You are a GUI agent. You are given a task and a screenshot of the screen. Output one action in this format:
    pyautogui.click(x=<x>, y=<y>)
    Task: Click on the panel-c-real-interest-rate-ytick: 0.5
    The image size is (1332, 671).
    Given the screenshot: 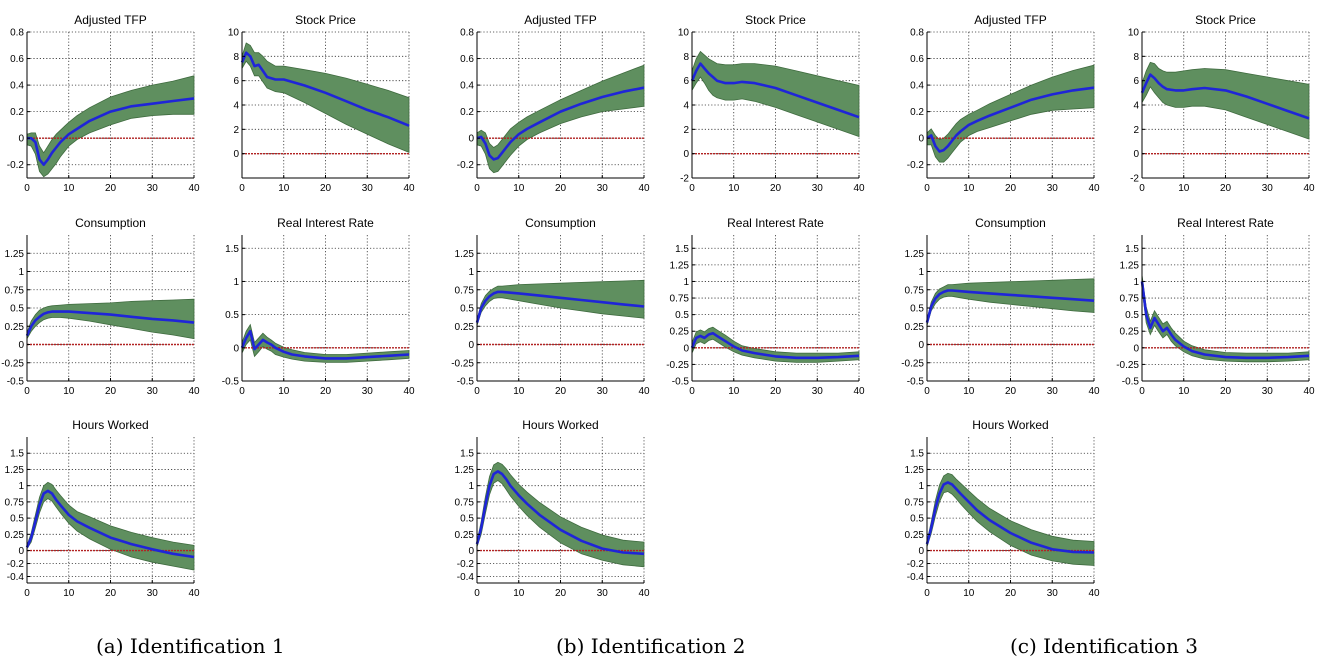 What is the action you would take?
    pyautogui.click(x=1132, y=315)
    